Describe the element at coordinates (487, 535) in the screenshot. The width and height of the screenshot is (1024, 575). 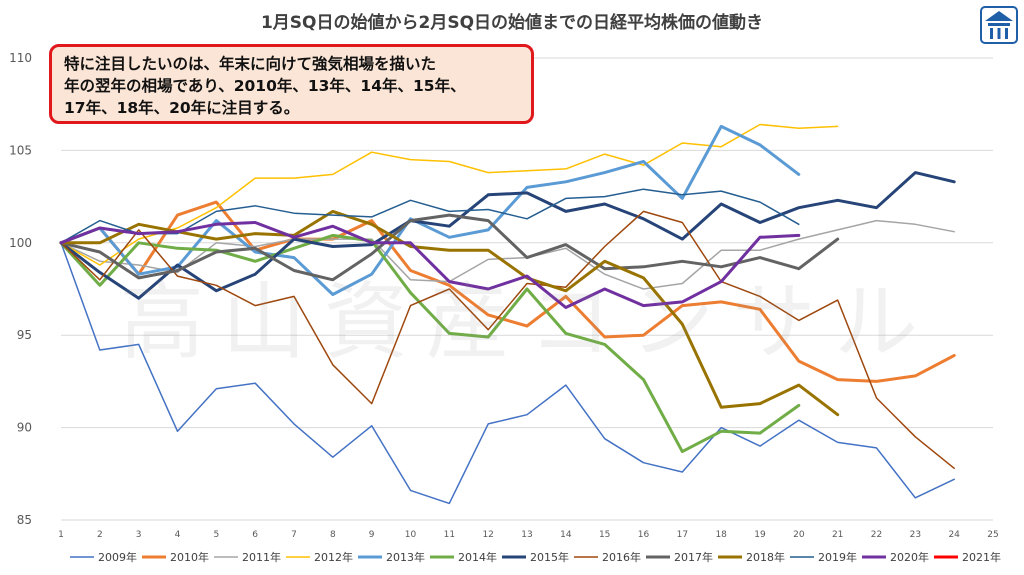
I see `x-tick-label: 12` at that location.